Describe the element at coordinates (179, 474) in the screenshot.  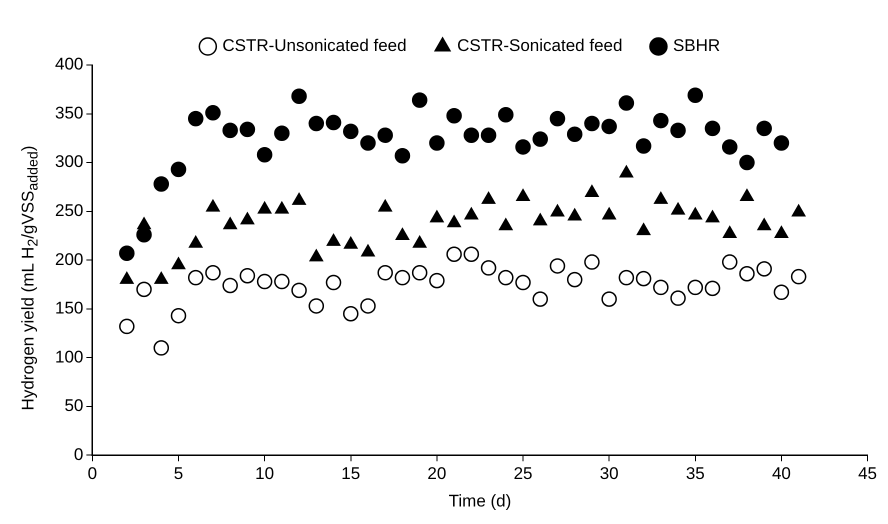
I see `x-tick-label: 5` at that location.